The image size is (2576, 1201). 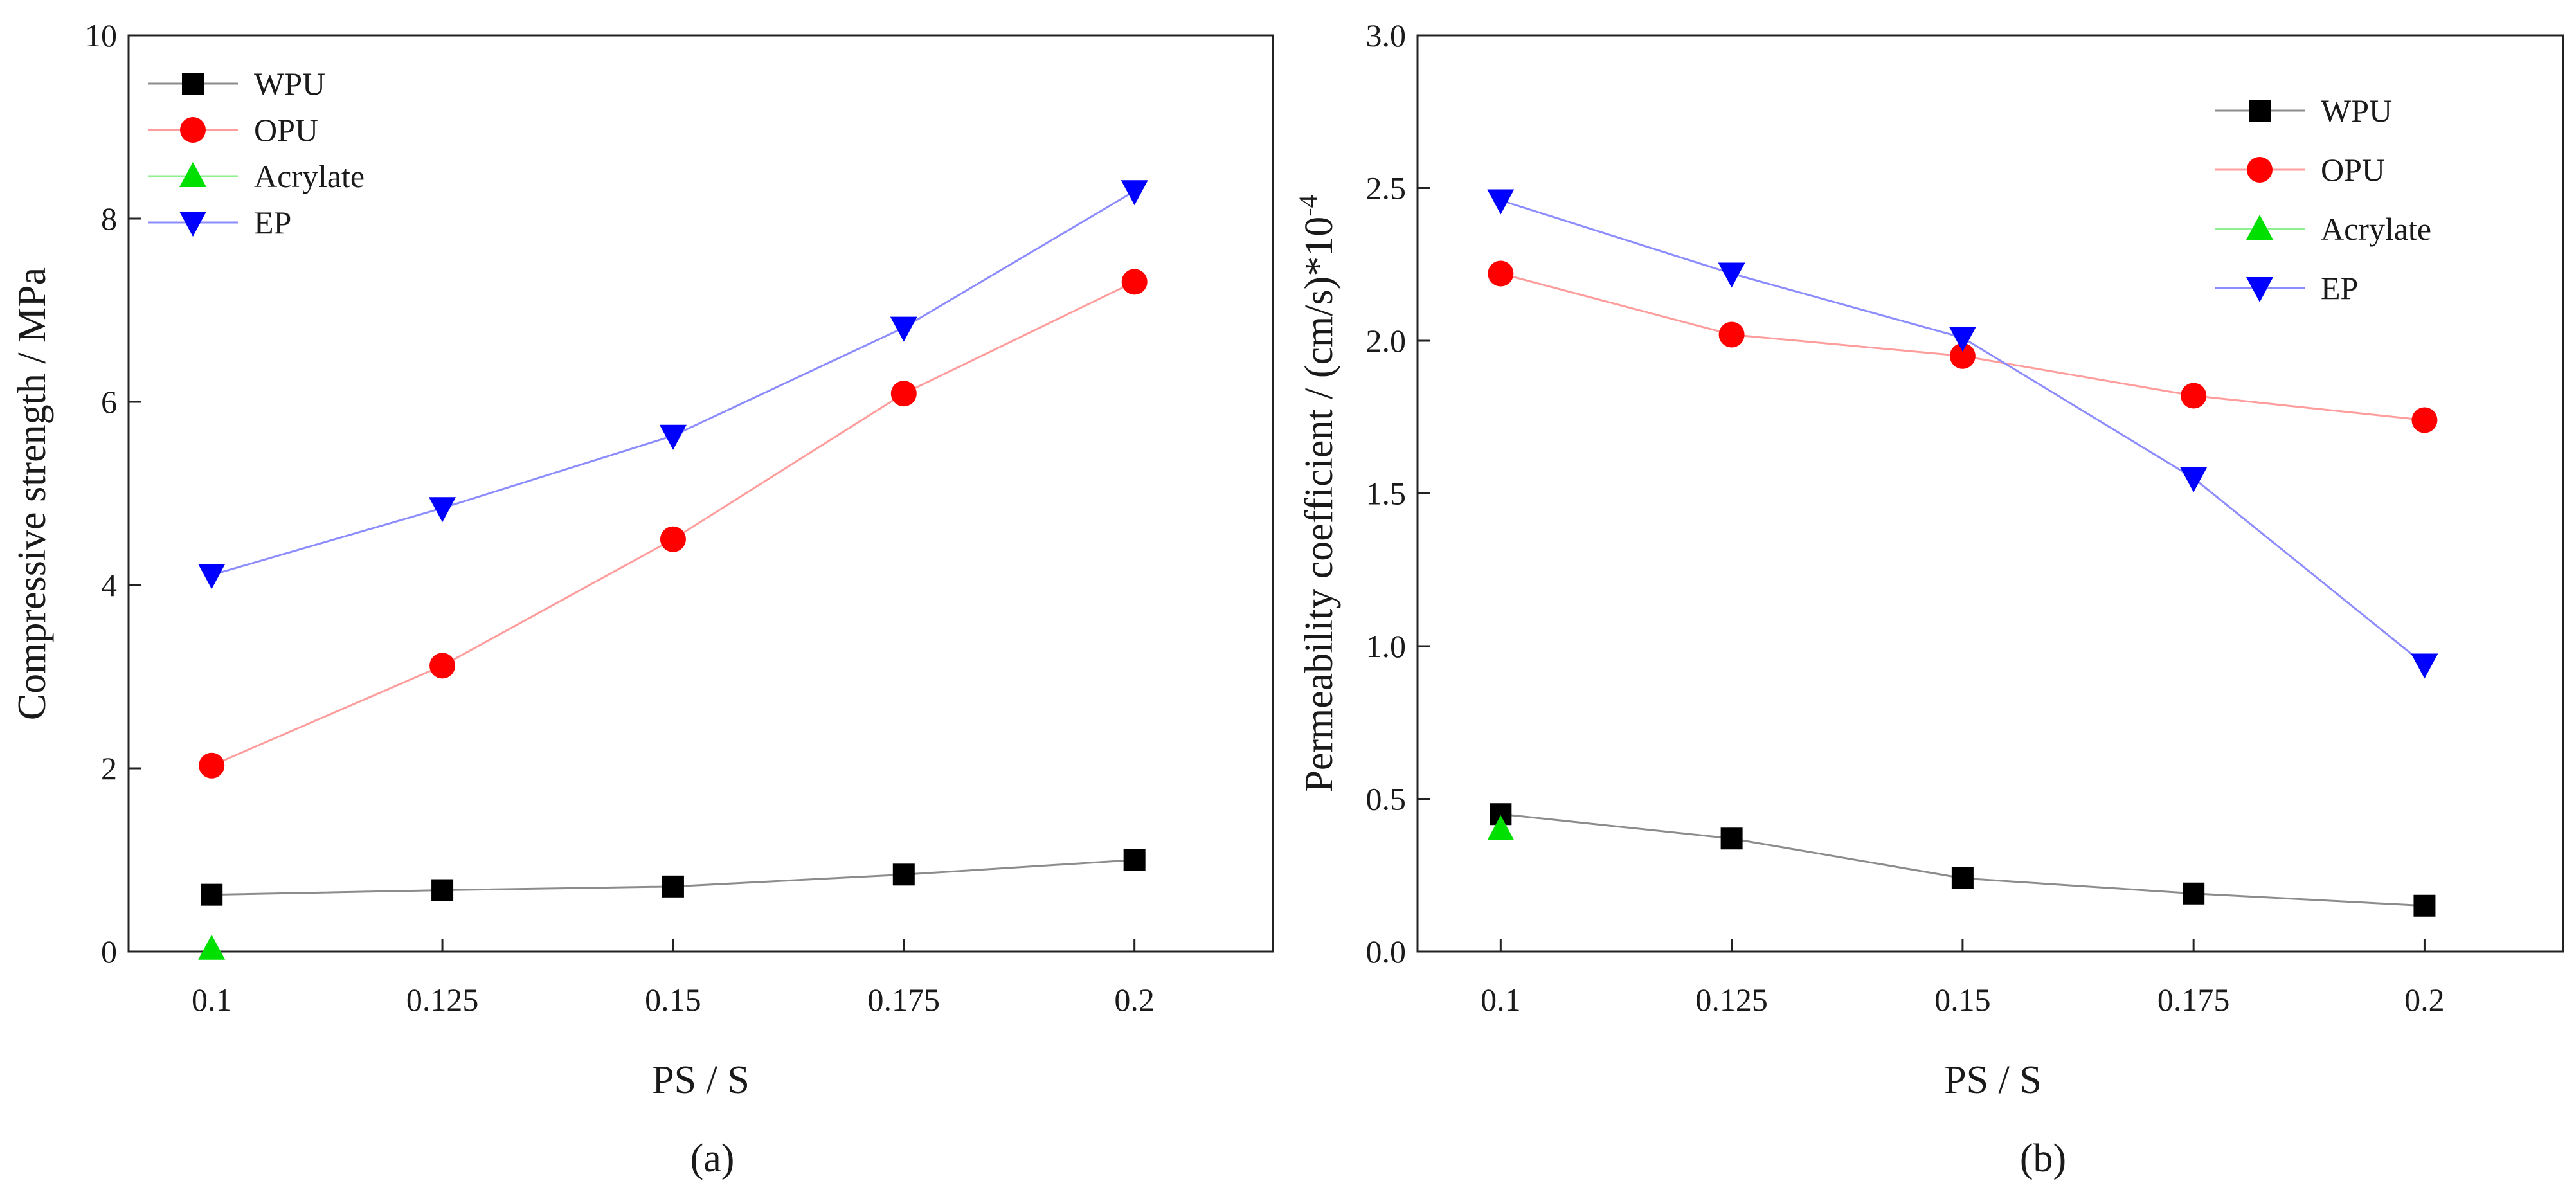 I want to click on series-line-wpu, so click(x=1962, y=860).